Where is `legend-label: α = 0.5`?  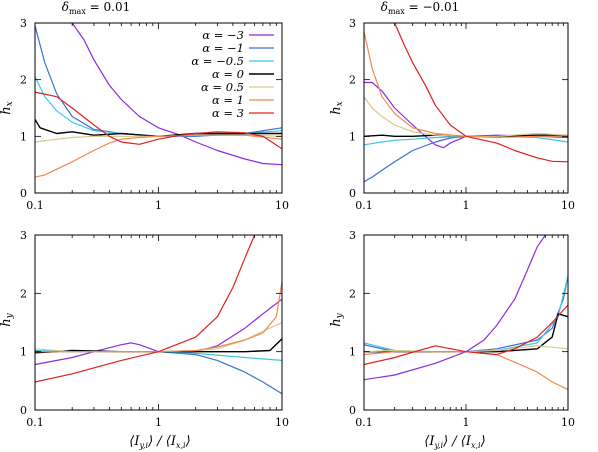
legend-label: α = 0.5 is located at coordinates (222, 87).